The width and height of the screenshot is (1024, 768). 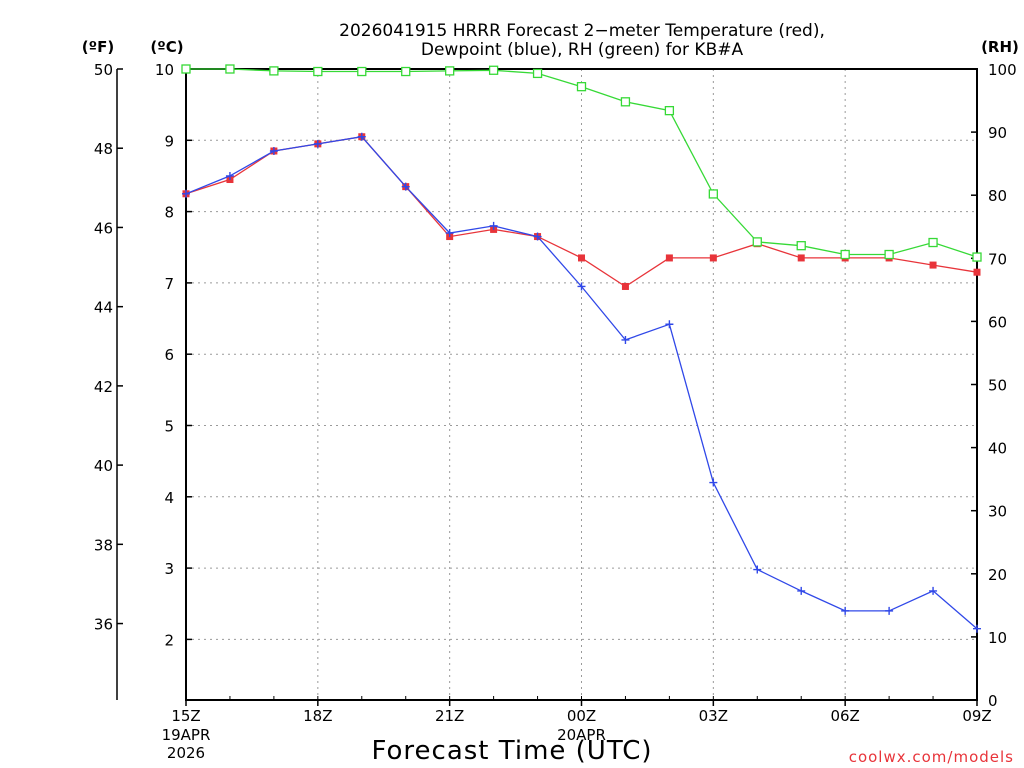 What do you see at coordinates (164, 70) in the screenshot?
I see `celsius-tick-label: 10` at bounding box center [164, 70].